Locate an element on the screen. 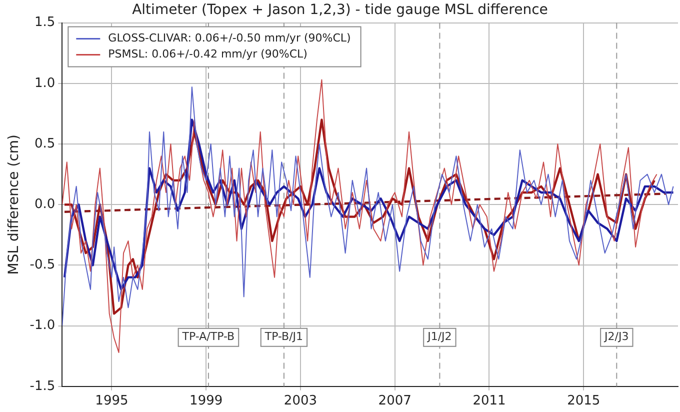 The height and width of the screenshot is (412, 680). legend-label: PSMSL: 0.06+/-0.42 mm/yr (90%CL) is located at coordinates (208, 54).